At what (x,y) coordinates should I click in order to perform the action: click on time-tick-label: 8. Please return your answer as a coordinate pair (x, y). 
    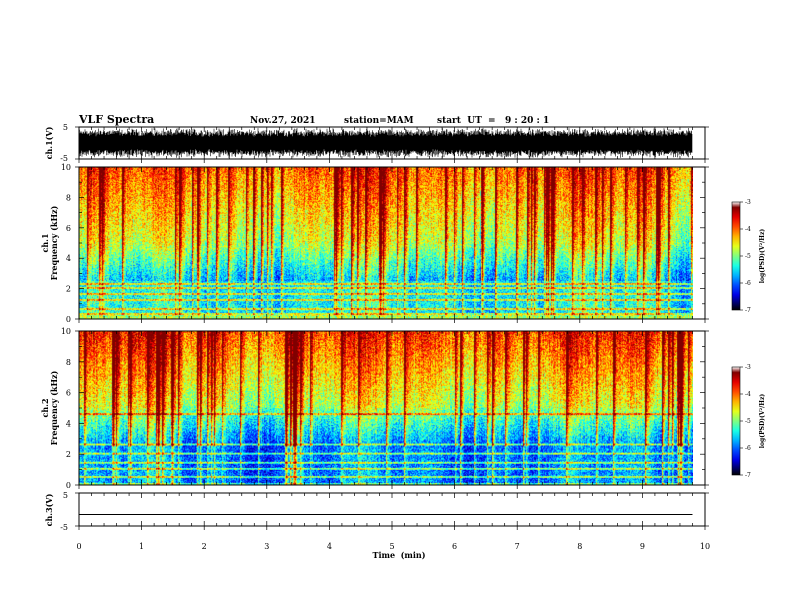
    Looking at the image, I should click on (579, 546).